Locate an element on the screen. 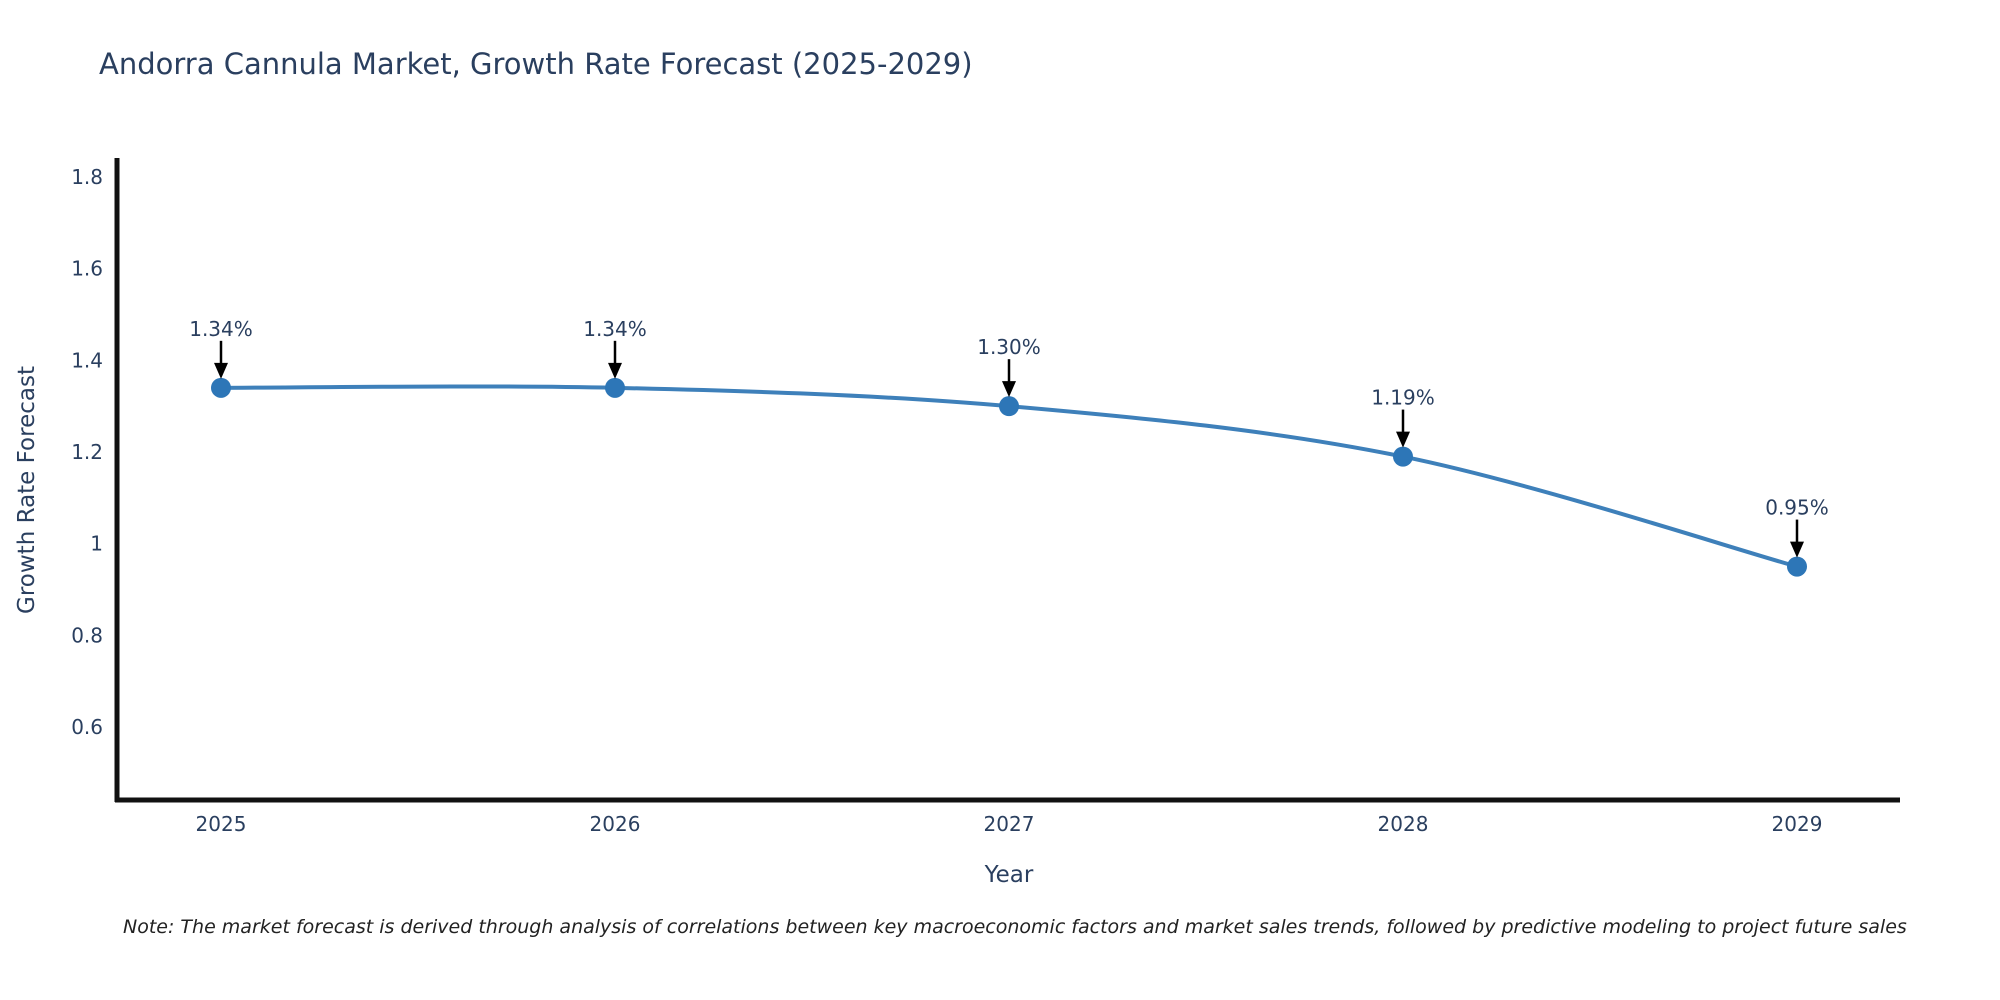  x-tick-label: 2026 is located at coordinates (615, 824).